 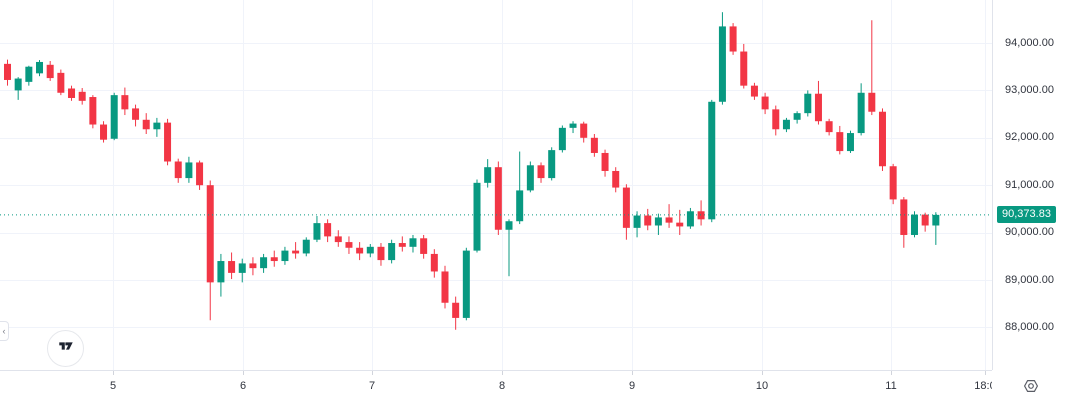 I want to click on tradingview-logo, so click(x=65, y=348).